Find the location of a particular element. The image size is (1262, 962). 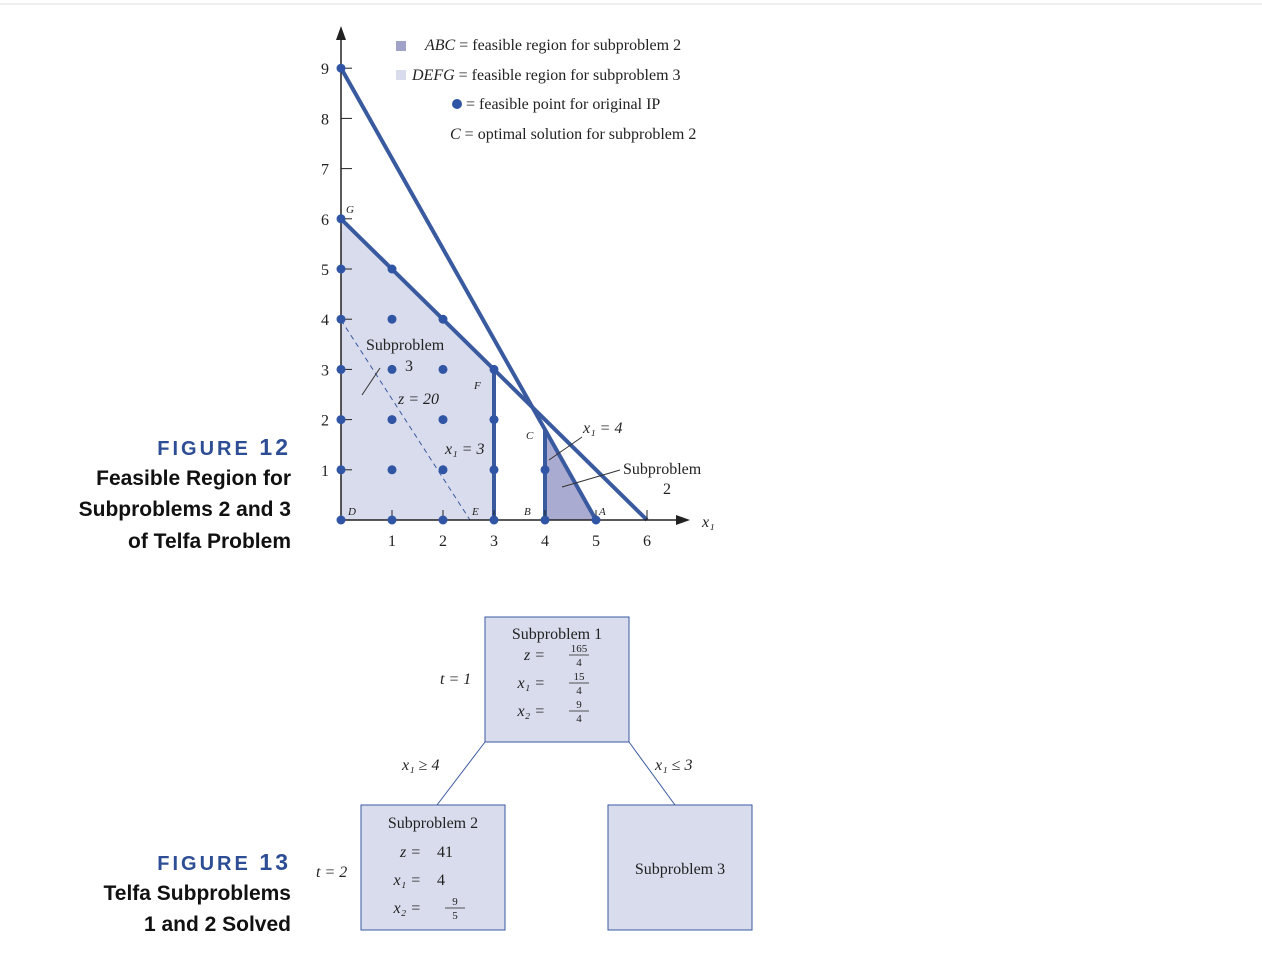

caption-line: Telfa Subproblems is located at coordinates (197, 893).